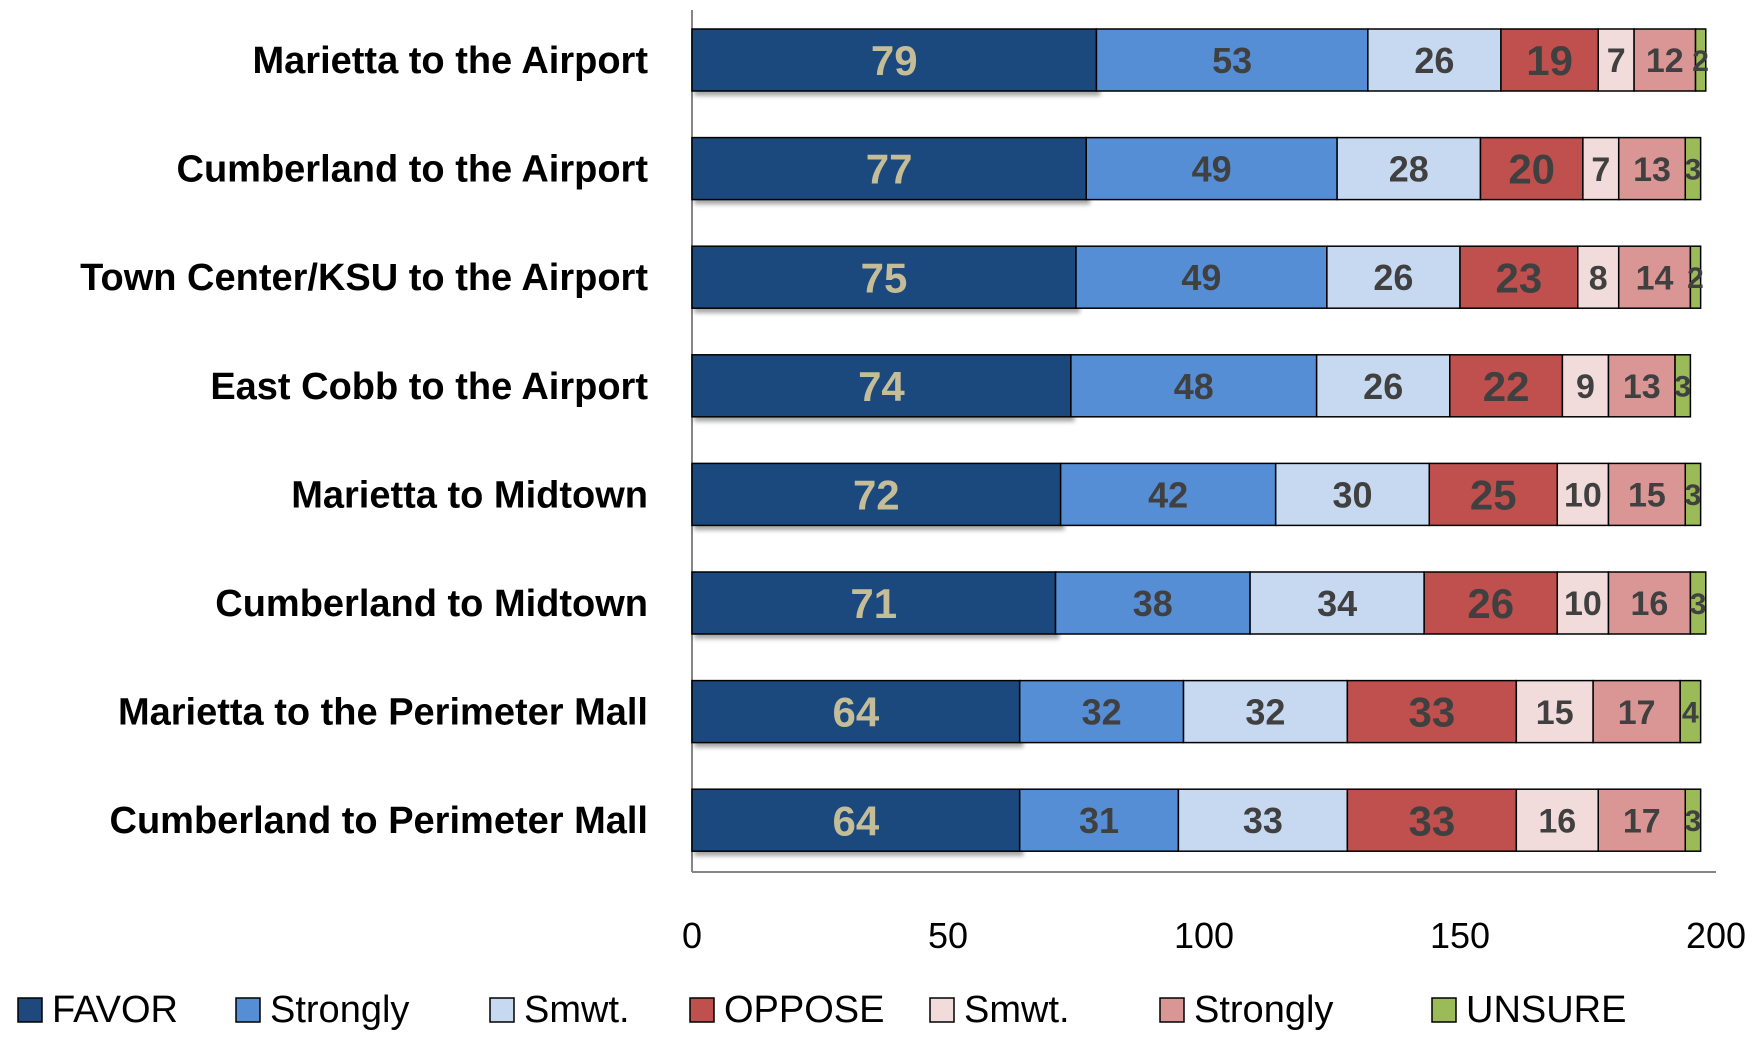  Describe the element at coordinates (1600, 170) in the screenshot. I see `data-label: 7` at that location.